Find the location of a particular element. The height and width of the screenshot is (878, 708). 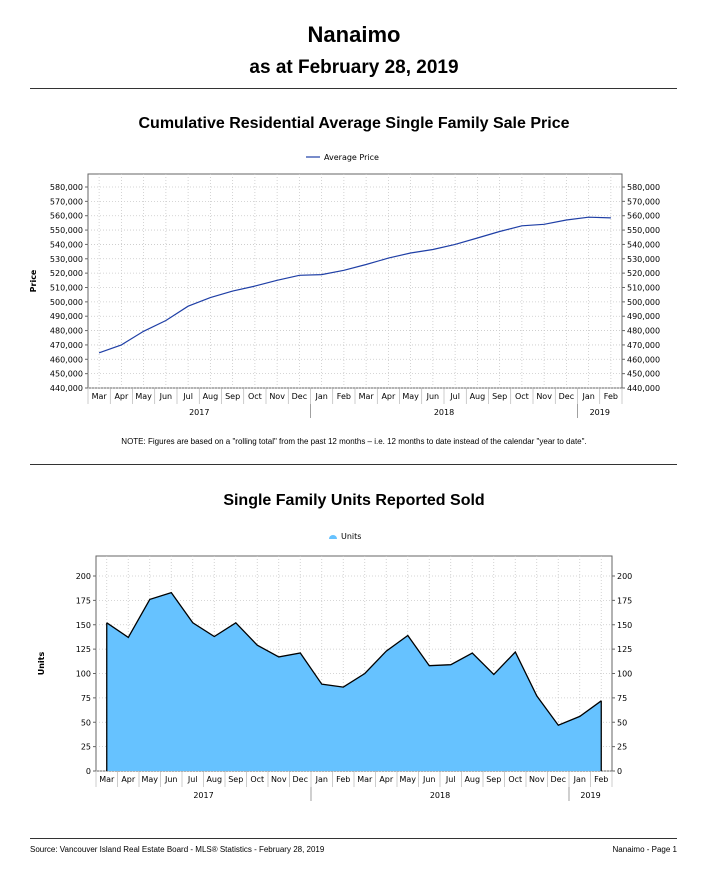

legend-label: Units is located at coordinates (351, 536).